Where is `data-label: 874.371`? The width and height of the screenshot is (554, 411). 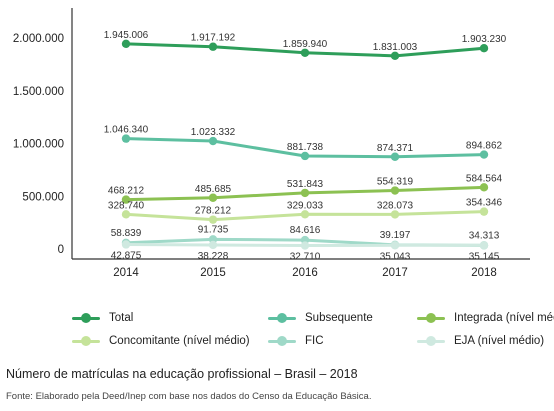
data-label: 874.371 is located at coordinates (395, 148).